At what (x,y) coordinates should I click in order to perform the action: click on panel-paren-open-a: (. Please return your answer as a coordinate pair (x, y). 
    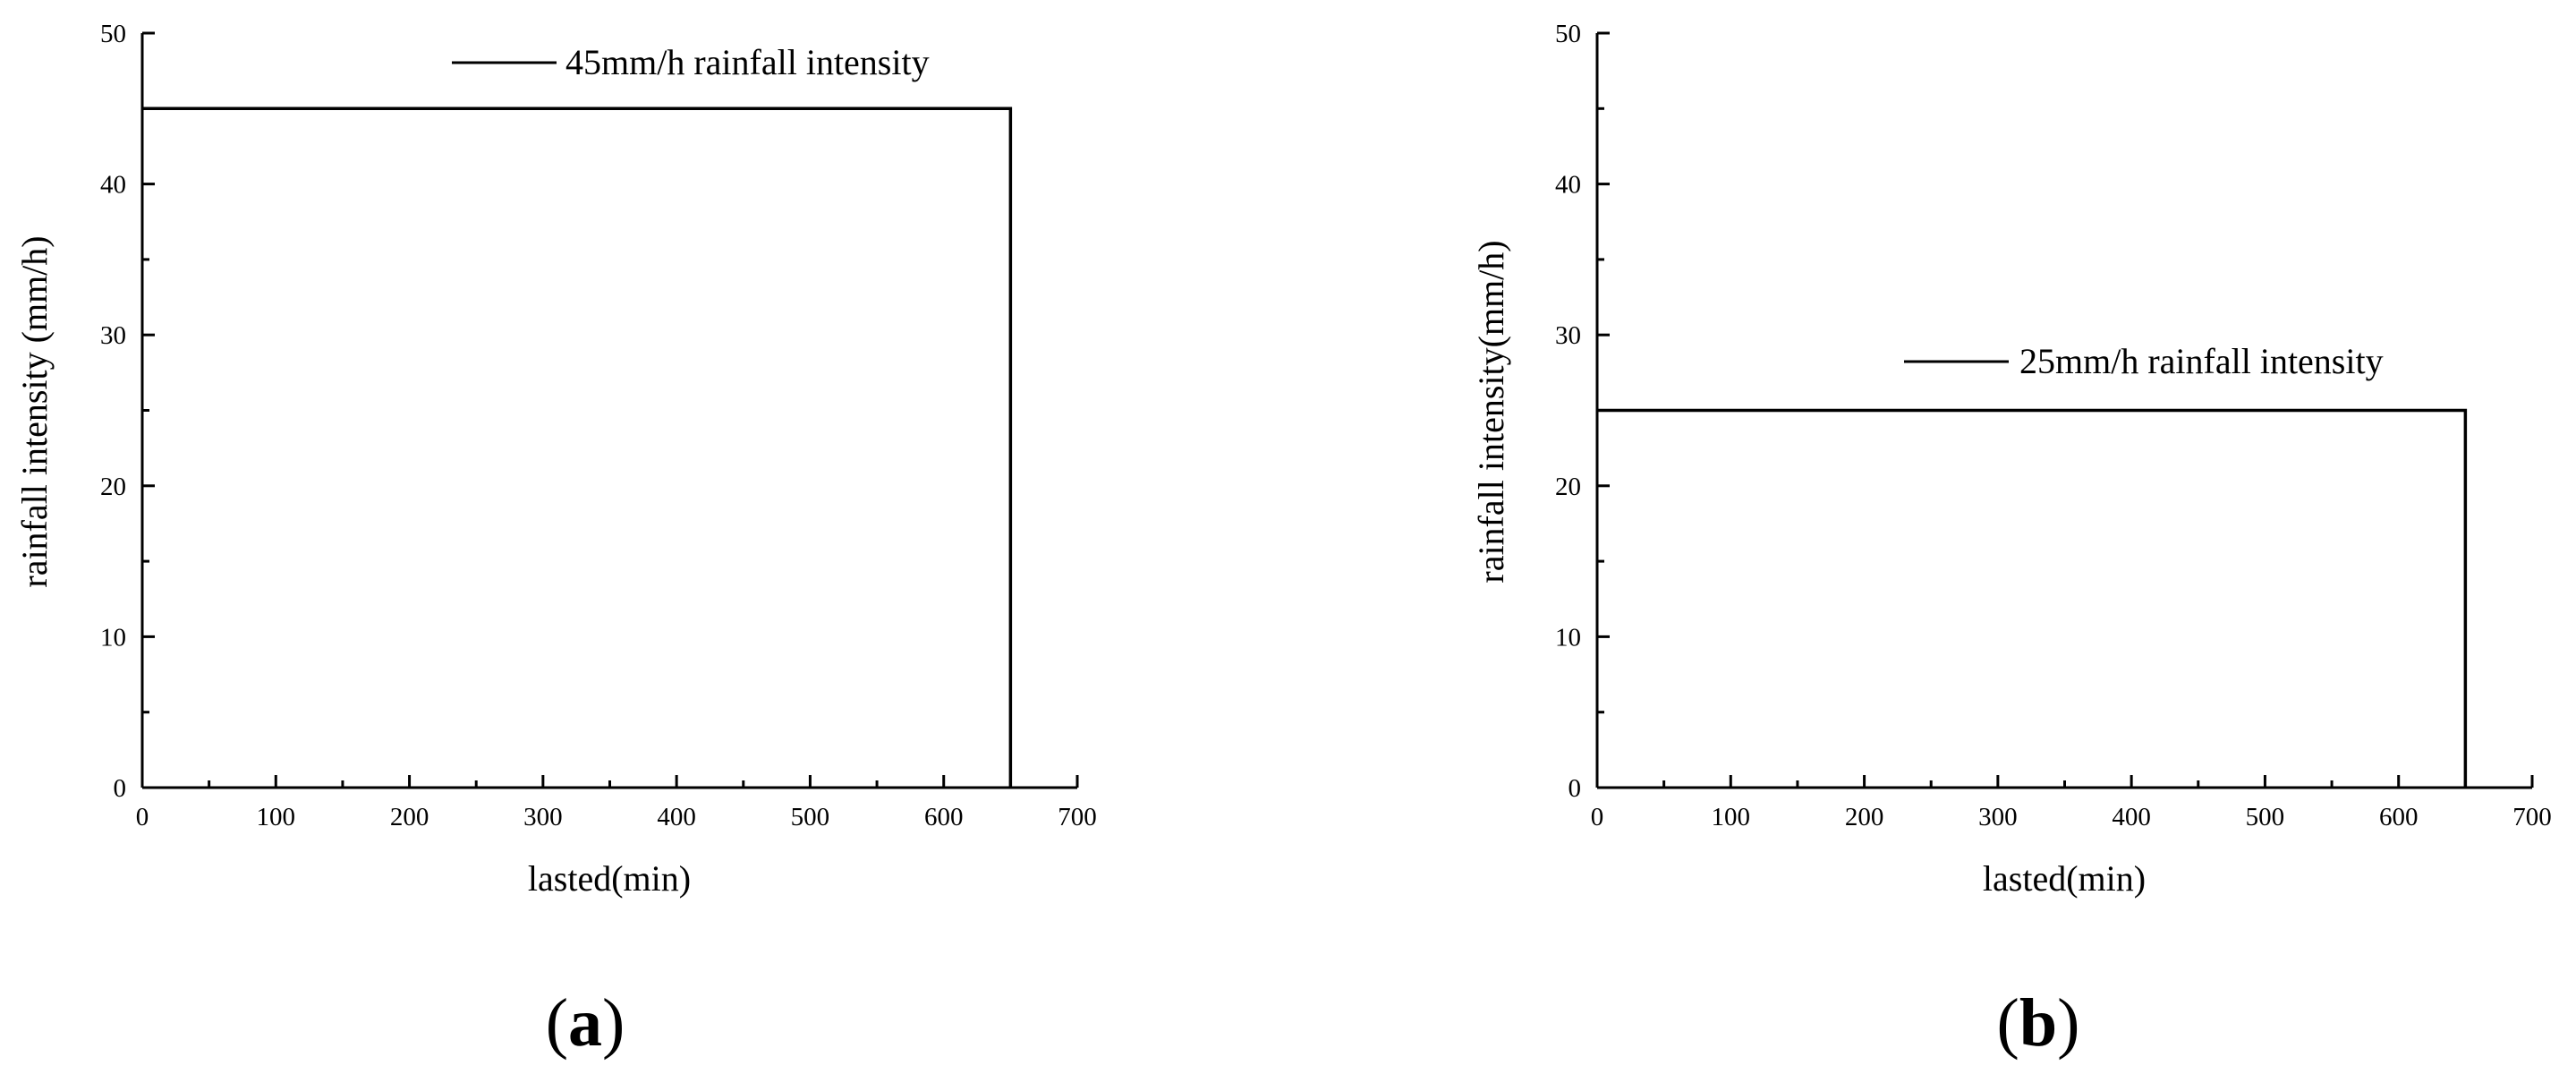
    Looking at the image, I should click on (557, 1023).